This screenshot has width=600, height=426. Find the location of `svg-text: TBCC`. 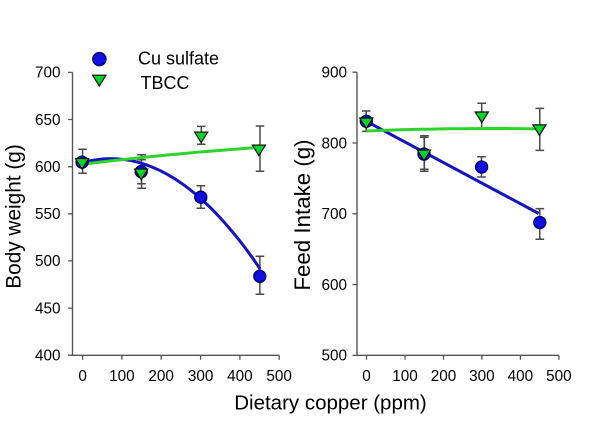

svg-text: TBCC is located at coordinates (165, 83).